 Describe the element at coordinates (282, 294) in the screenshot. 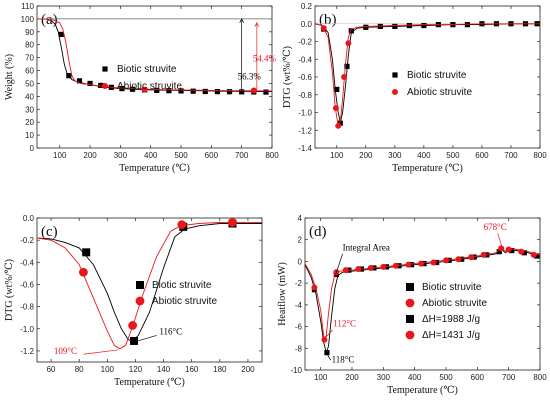

I see `y-axis-label: Heatflow (mW)` at that location.